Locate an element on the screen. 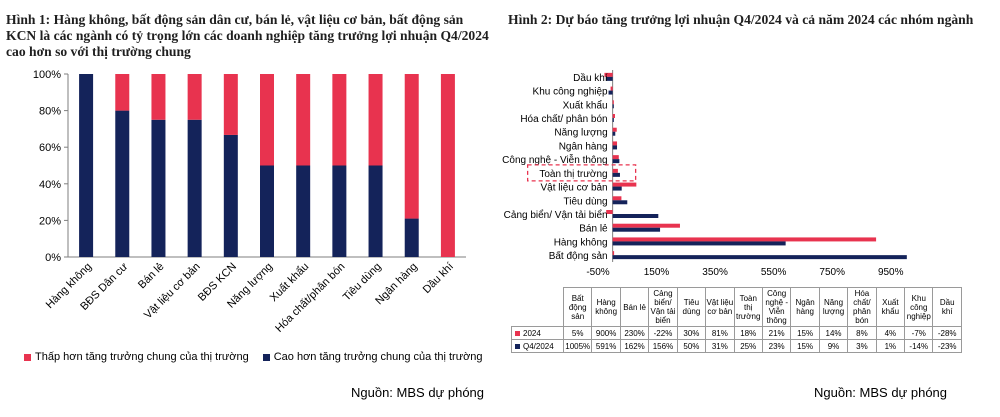 The image size is (1000, 417). table-header-cell: Toàn thị trường is located at coordinates (748, 307).